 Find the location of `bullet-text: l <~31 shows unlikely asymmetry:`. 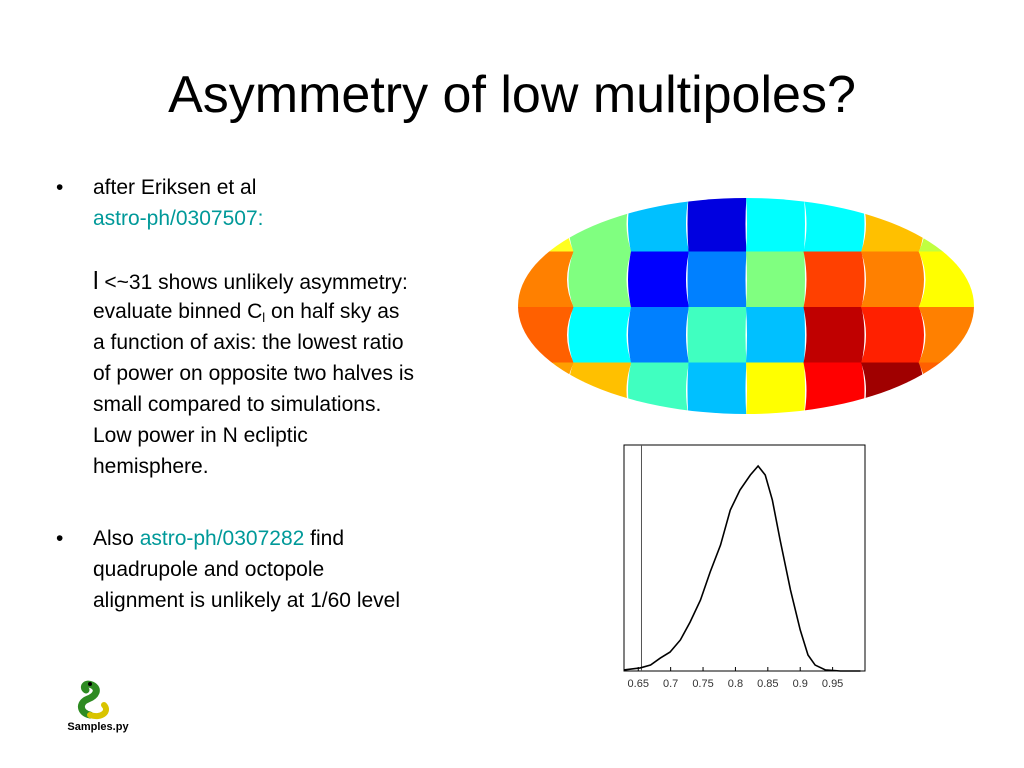

bullet-text: l <~31 shows unlikely asymmetry: is located at coordinates (250, 282).